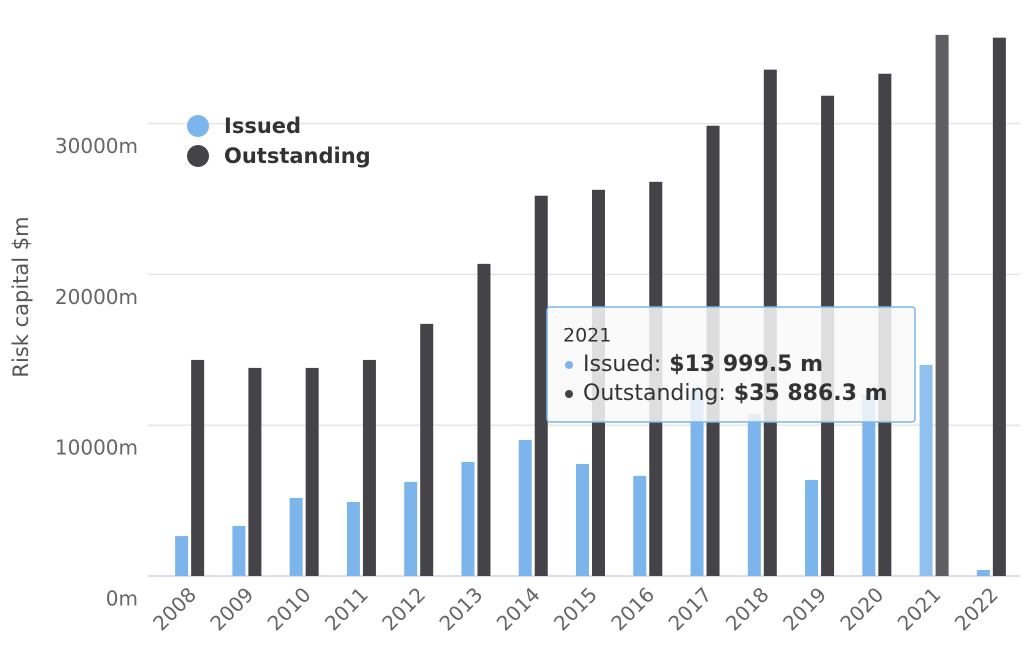 Image resolution: width=1034 pixels, height=651 pixels. What do you see at coordinates (575, 608) in the screenshot?
I see `x-tick-label: 2015` at bounding box center [575, 608].